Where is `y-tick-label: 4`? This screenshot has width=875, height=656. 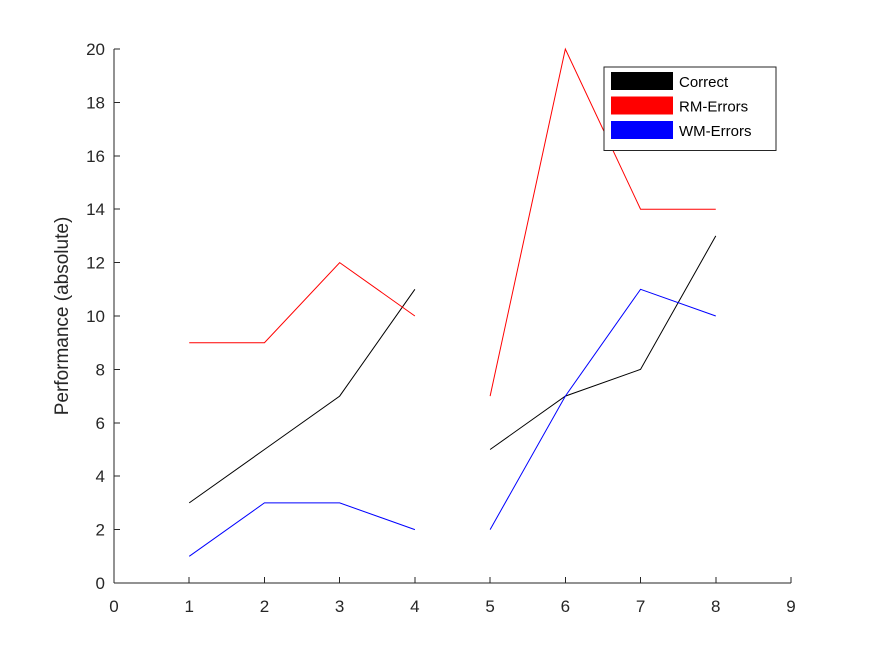 y-tick-label: 4 is located at coordinates (100, 476).